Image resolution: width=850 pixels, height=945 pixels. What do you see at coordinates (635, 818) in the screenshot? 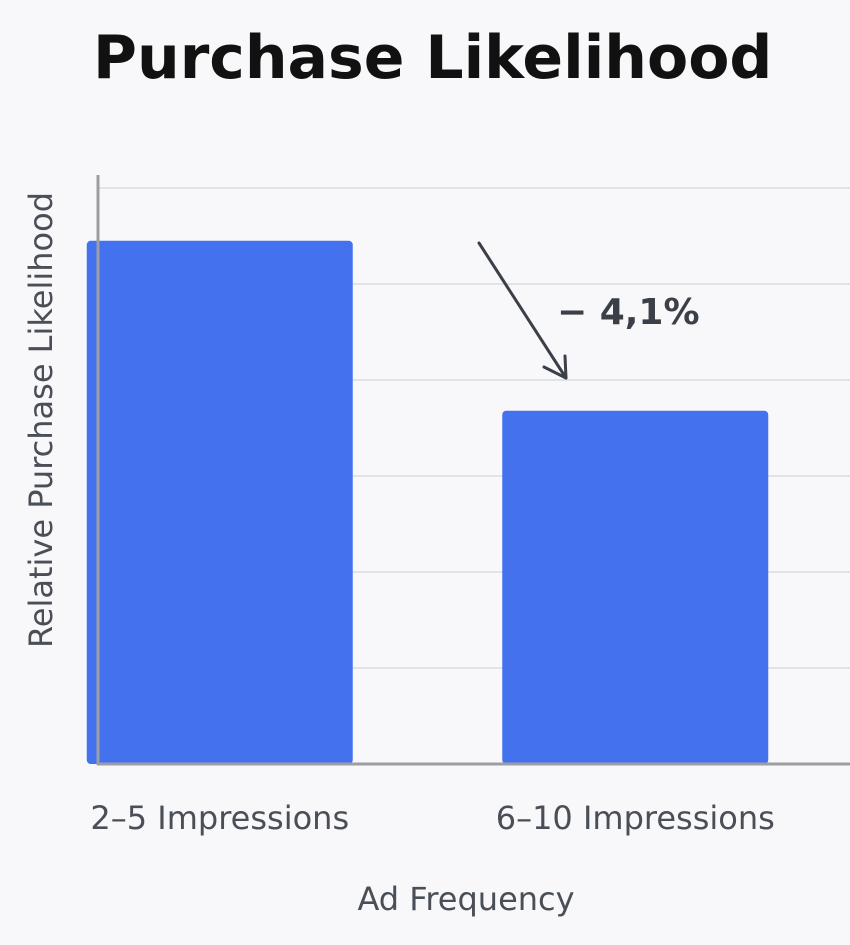
I see `x-tick-label: 6–10 Impressions` at bounding box center [635, 818].